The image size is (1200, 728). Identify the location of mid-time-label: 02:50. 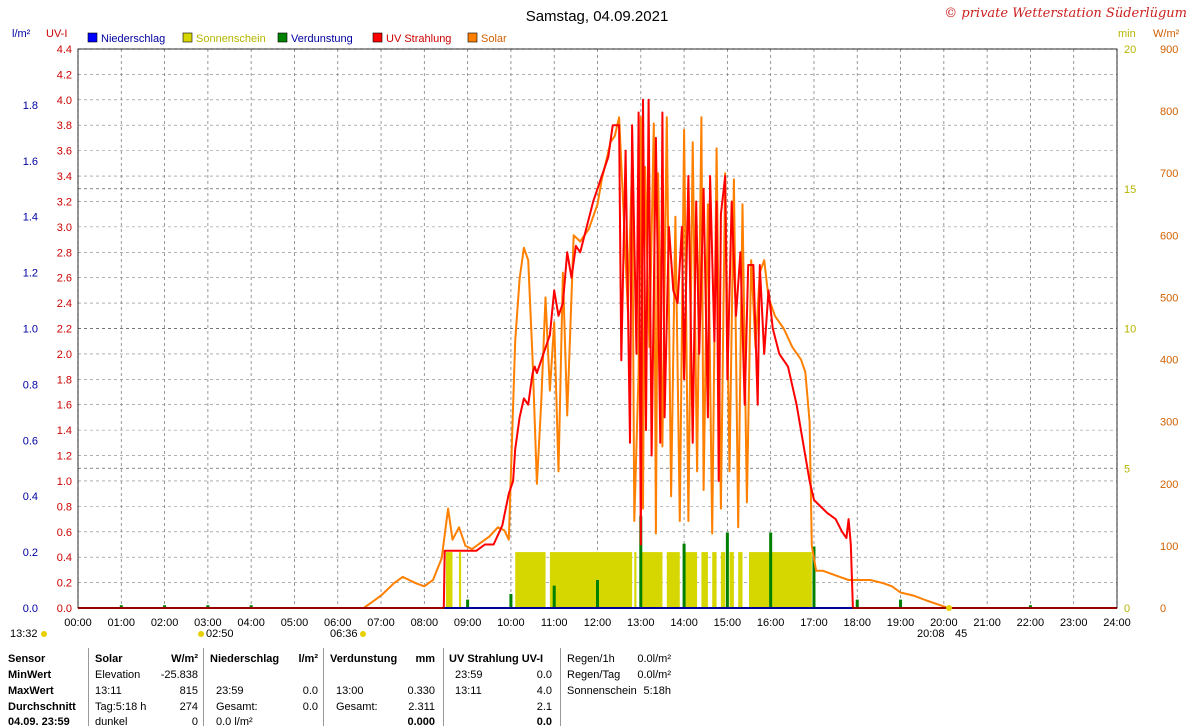
(220, 634).